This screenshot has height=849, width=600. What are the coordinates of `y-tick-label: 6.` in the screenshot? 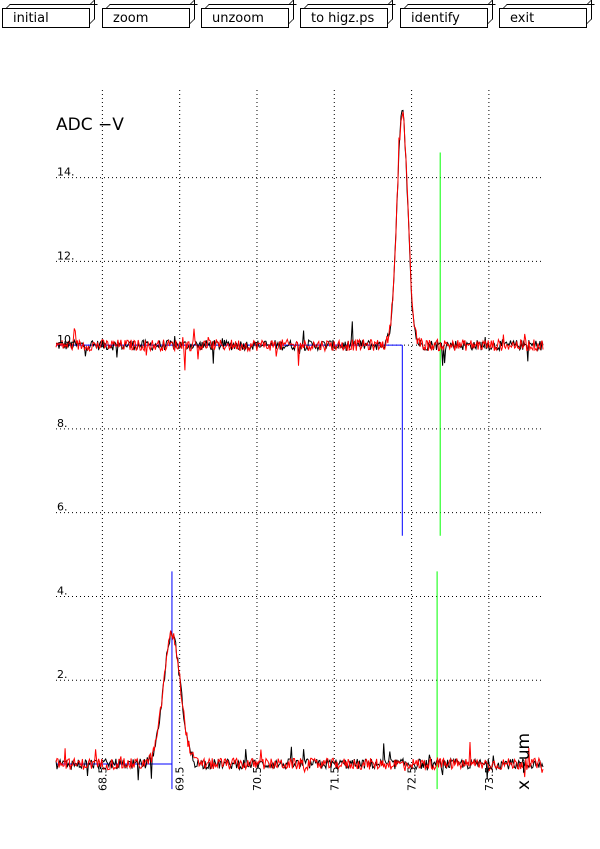 It's located at (62, 507).